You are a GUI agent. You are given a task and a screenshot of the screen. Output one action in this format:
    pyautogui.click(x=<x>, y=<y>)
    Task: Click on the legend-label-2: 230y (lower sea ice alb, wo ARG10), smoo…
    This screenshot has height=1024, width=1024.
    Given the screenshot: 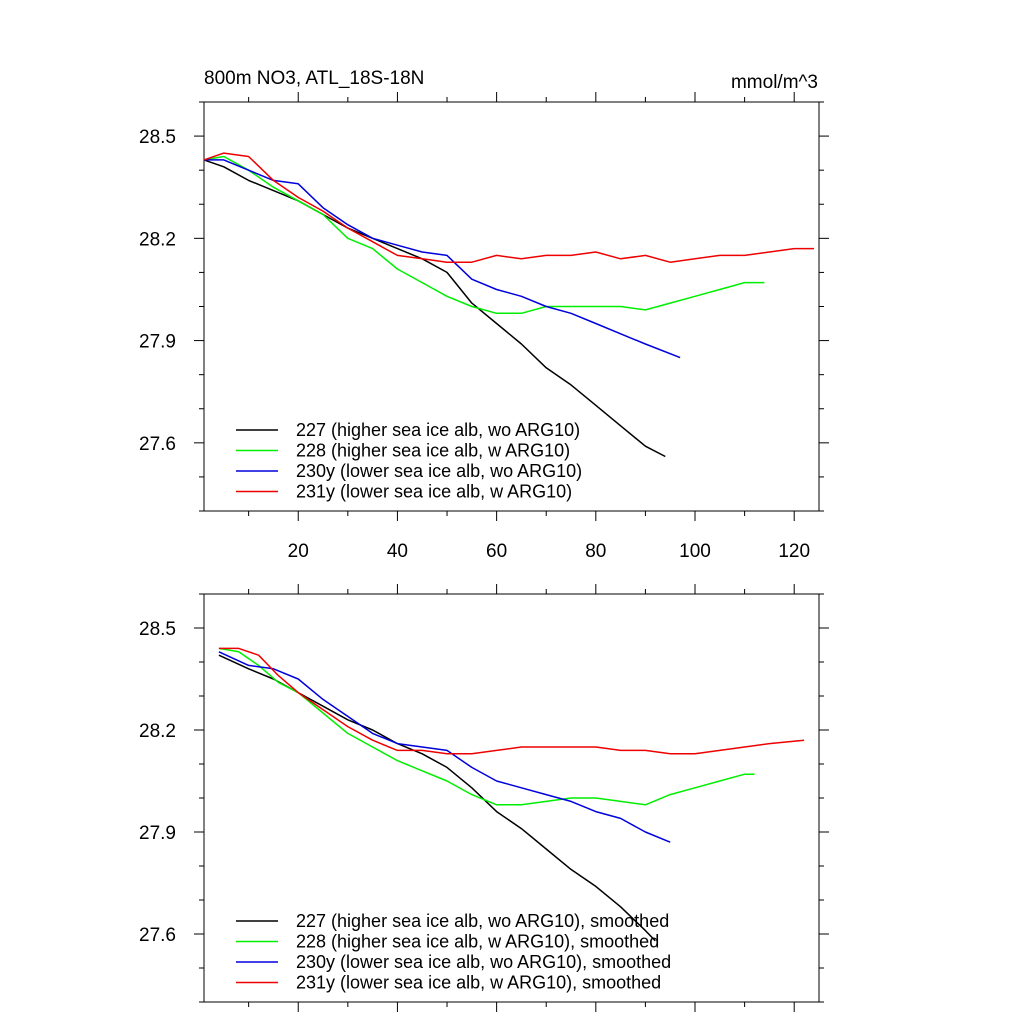 What is the action you would take?
    pyautogui.click(x=483, y=962)
    